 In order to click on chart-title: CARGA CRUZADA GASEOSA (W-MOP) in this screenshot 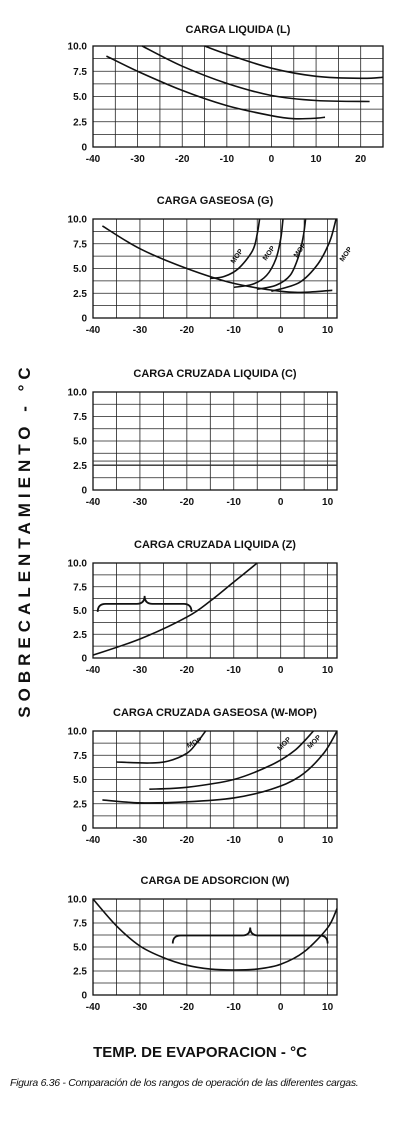, I will do `click(215, 713)`.